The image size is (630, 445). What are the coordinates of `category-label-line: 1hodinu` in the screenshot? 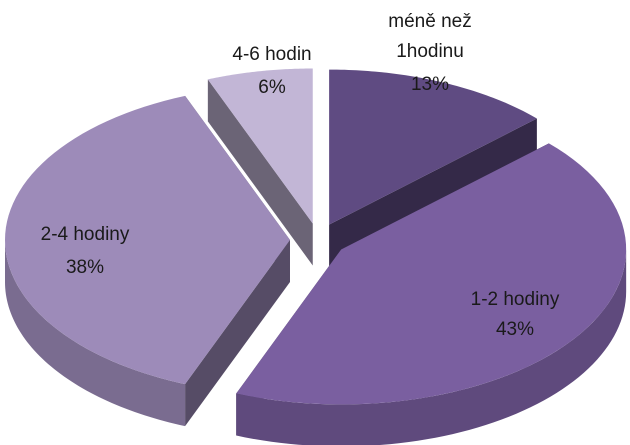 It's located at (430, 51).